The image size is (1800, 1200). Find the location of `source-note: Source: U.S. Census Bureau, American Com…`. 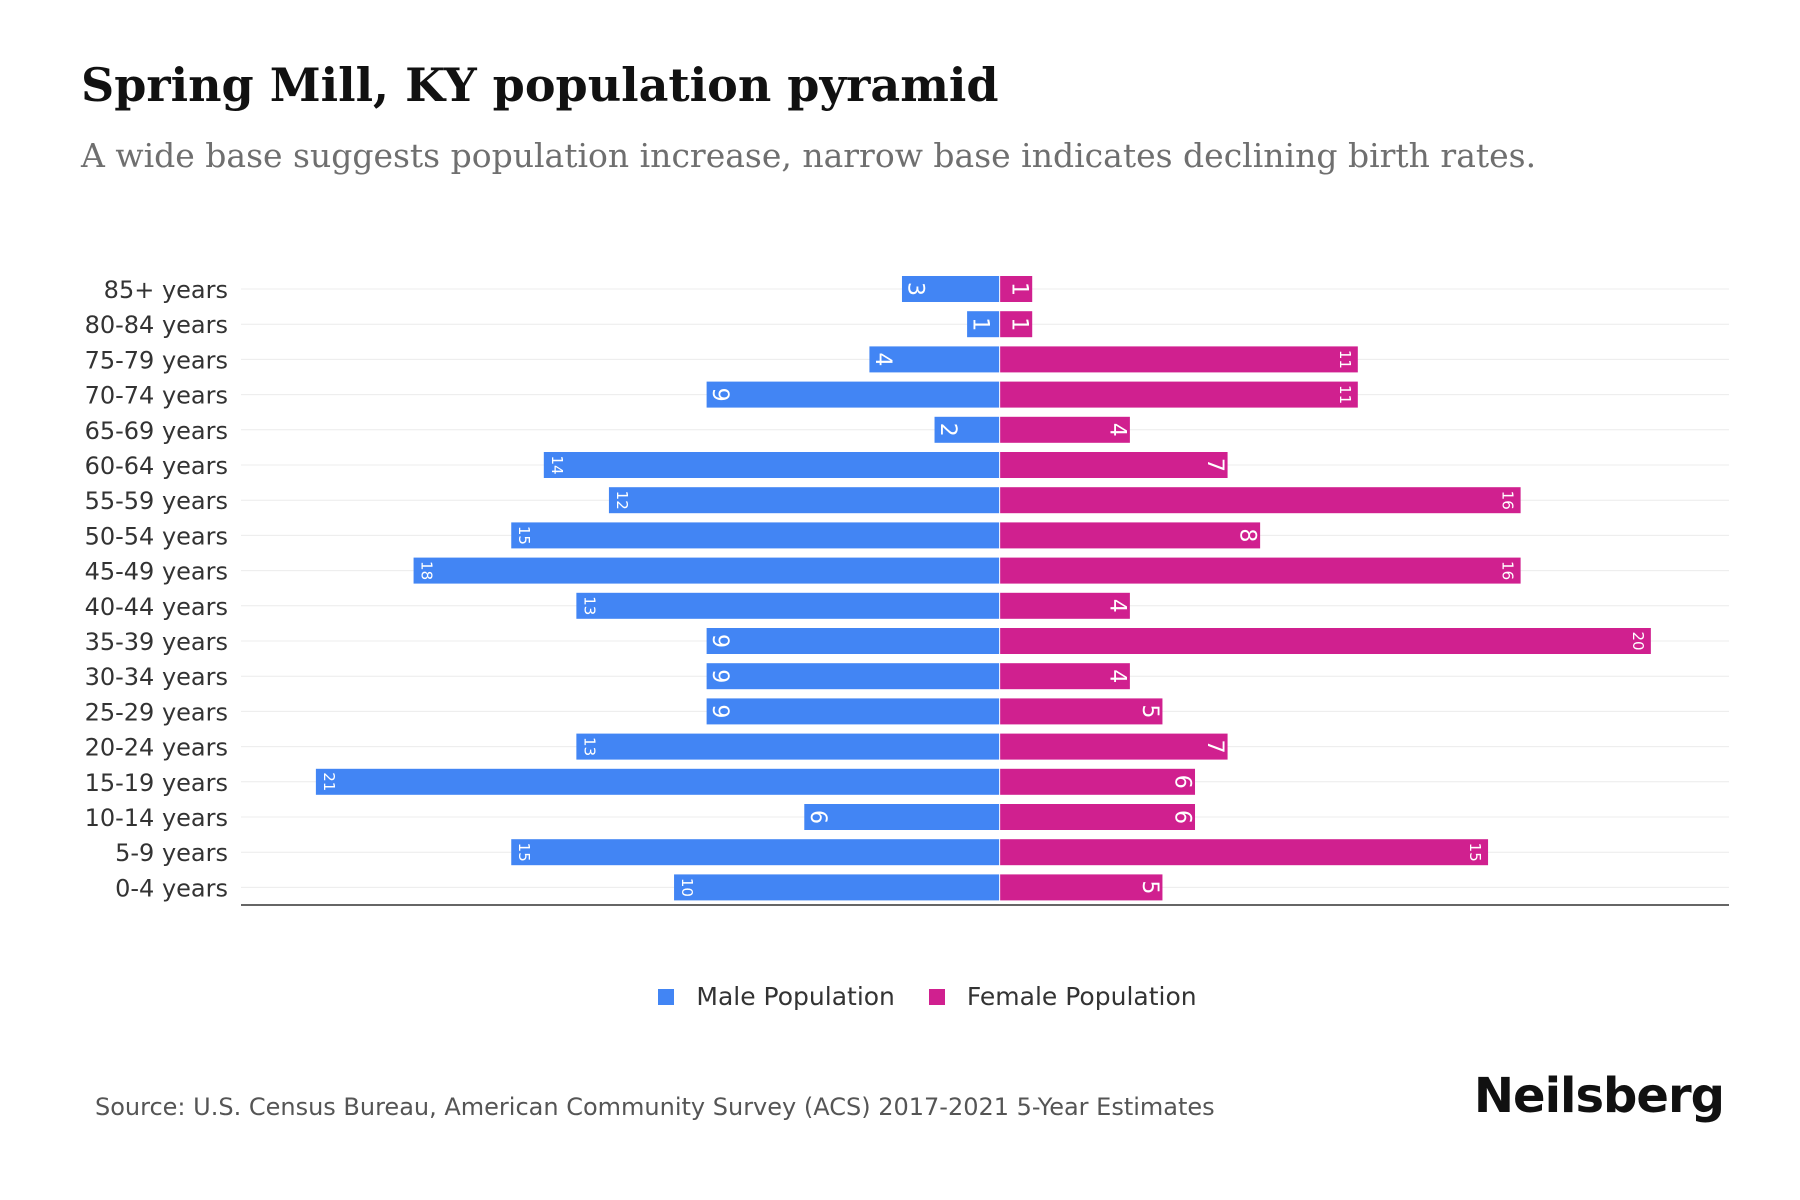

source-note: Source: U.S. Census Bureau, American Com… is located at coordinates (655, 1107).